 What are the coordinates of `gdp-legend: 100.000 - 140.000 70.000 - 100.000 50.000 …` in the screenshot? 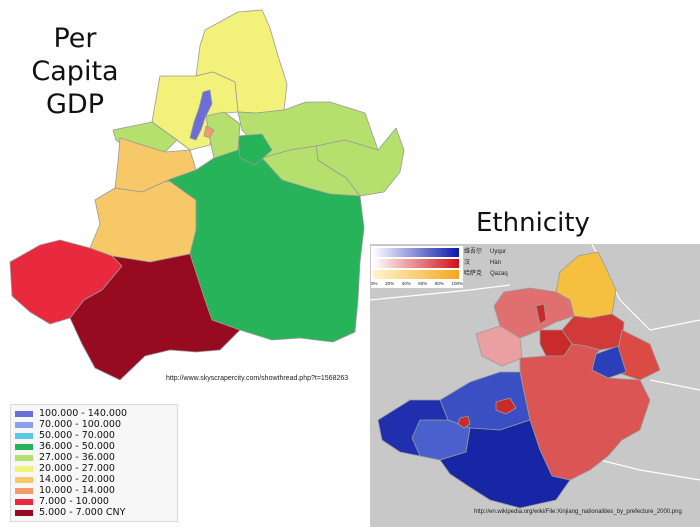 It's located at (94, 463).